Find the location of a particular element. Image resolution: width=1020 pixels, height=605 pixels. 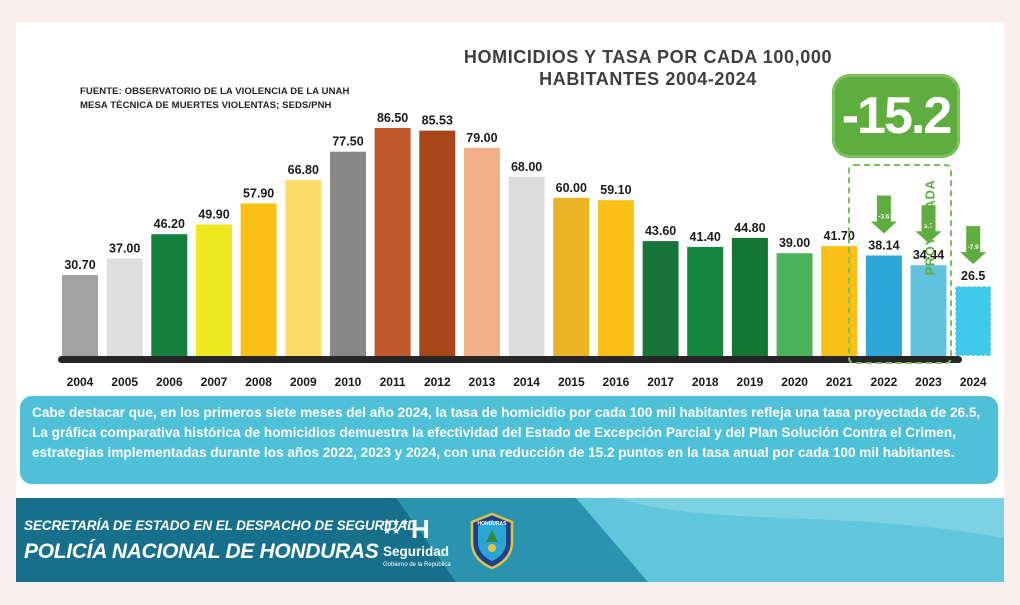

police-badge-icon: HONDURAS is located at coordinates (492, 541).